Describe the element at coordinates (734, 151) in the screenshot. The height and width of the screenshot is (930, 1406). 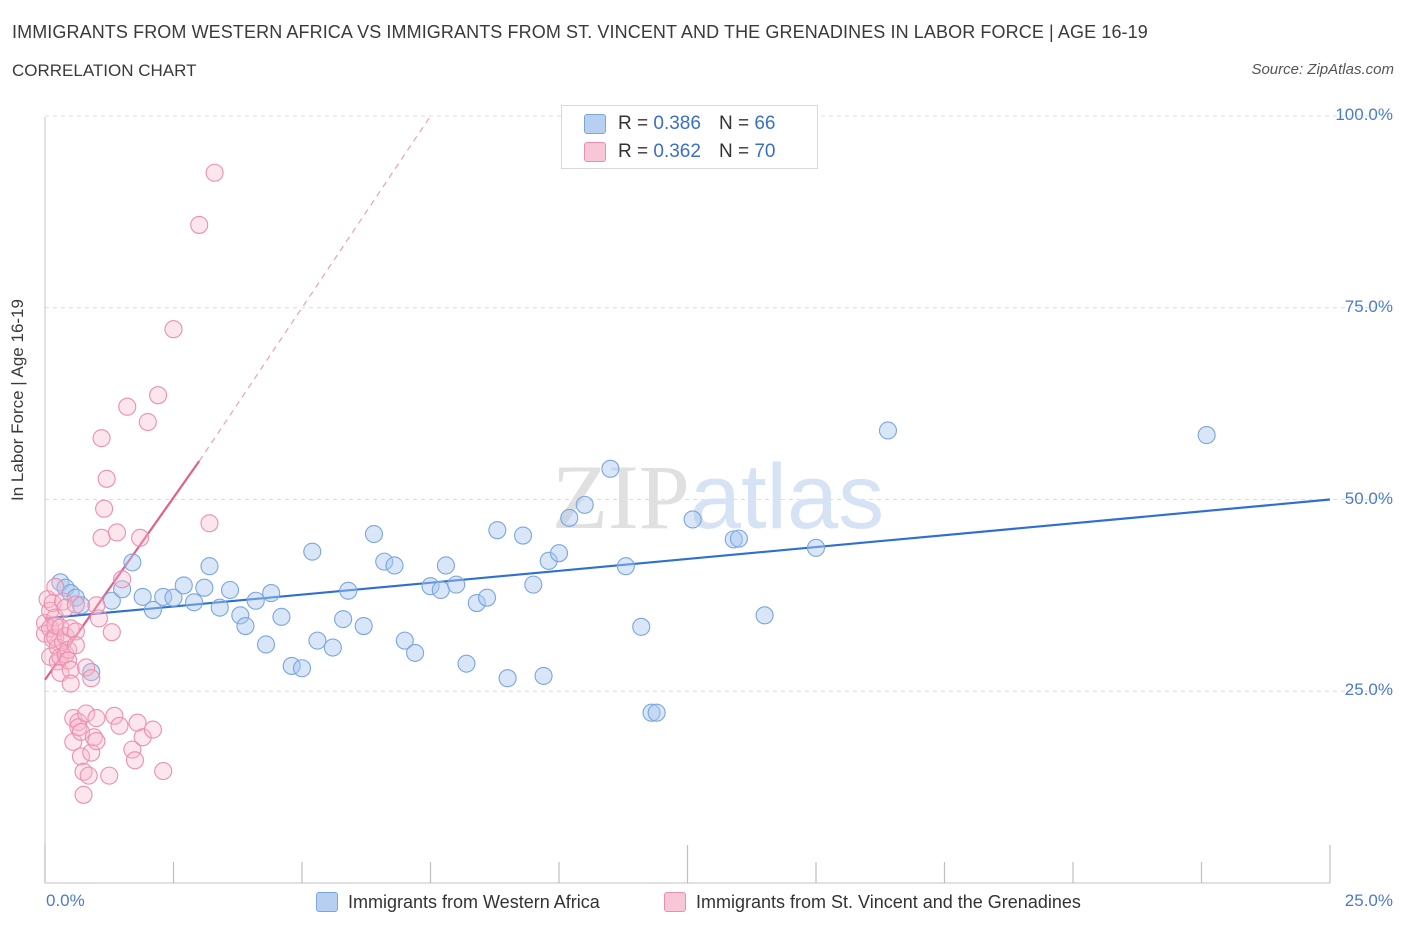
I see `legend-pink-n-label: N =` at that location.